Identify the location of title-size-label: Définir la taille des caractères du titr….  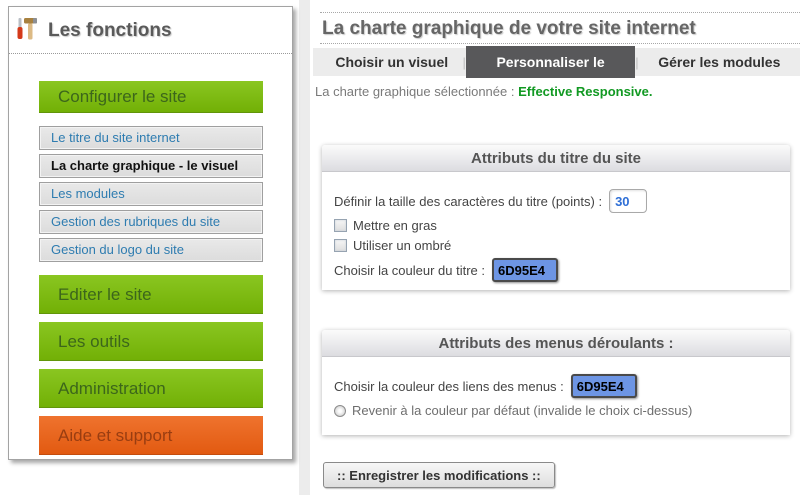
(468, 201).